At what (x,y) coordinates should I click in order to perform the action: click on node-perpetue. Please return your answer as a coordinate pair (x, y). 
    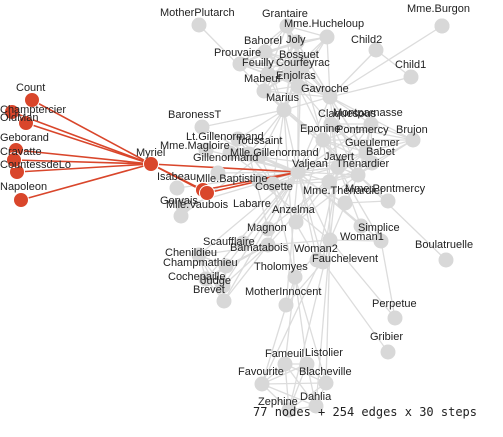
    Looking at the image, I should click on (395, 318).